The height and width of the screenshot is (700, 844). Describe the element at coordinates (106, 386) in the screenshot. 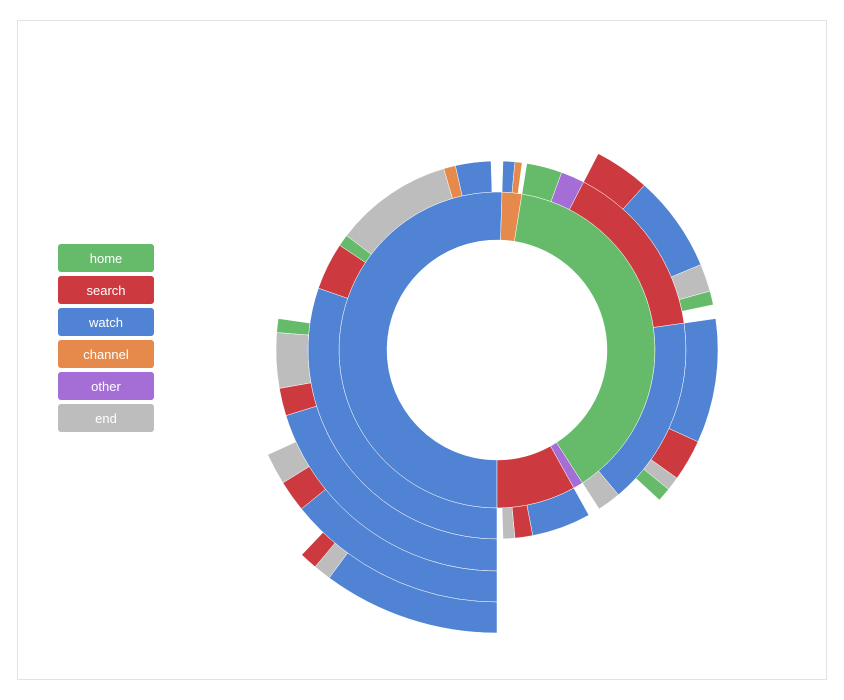

I see `legend-item-other: other` at that location.